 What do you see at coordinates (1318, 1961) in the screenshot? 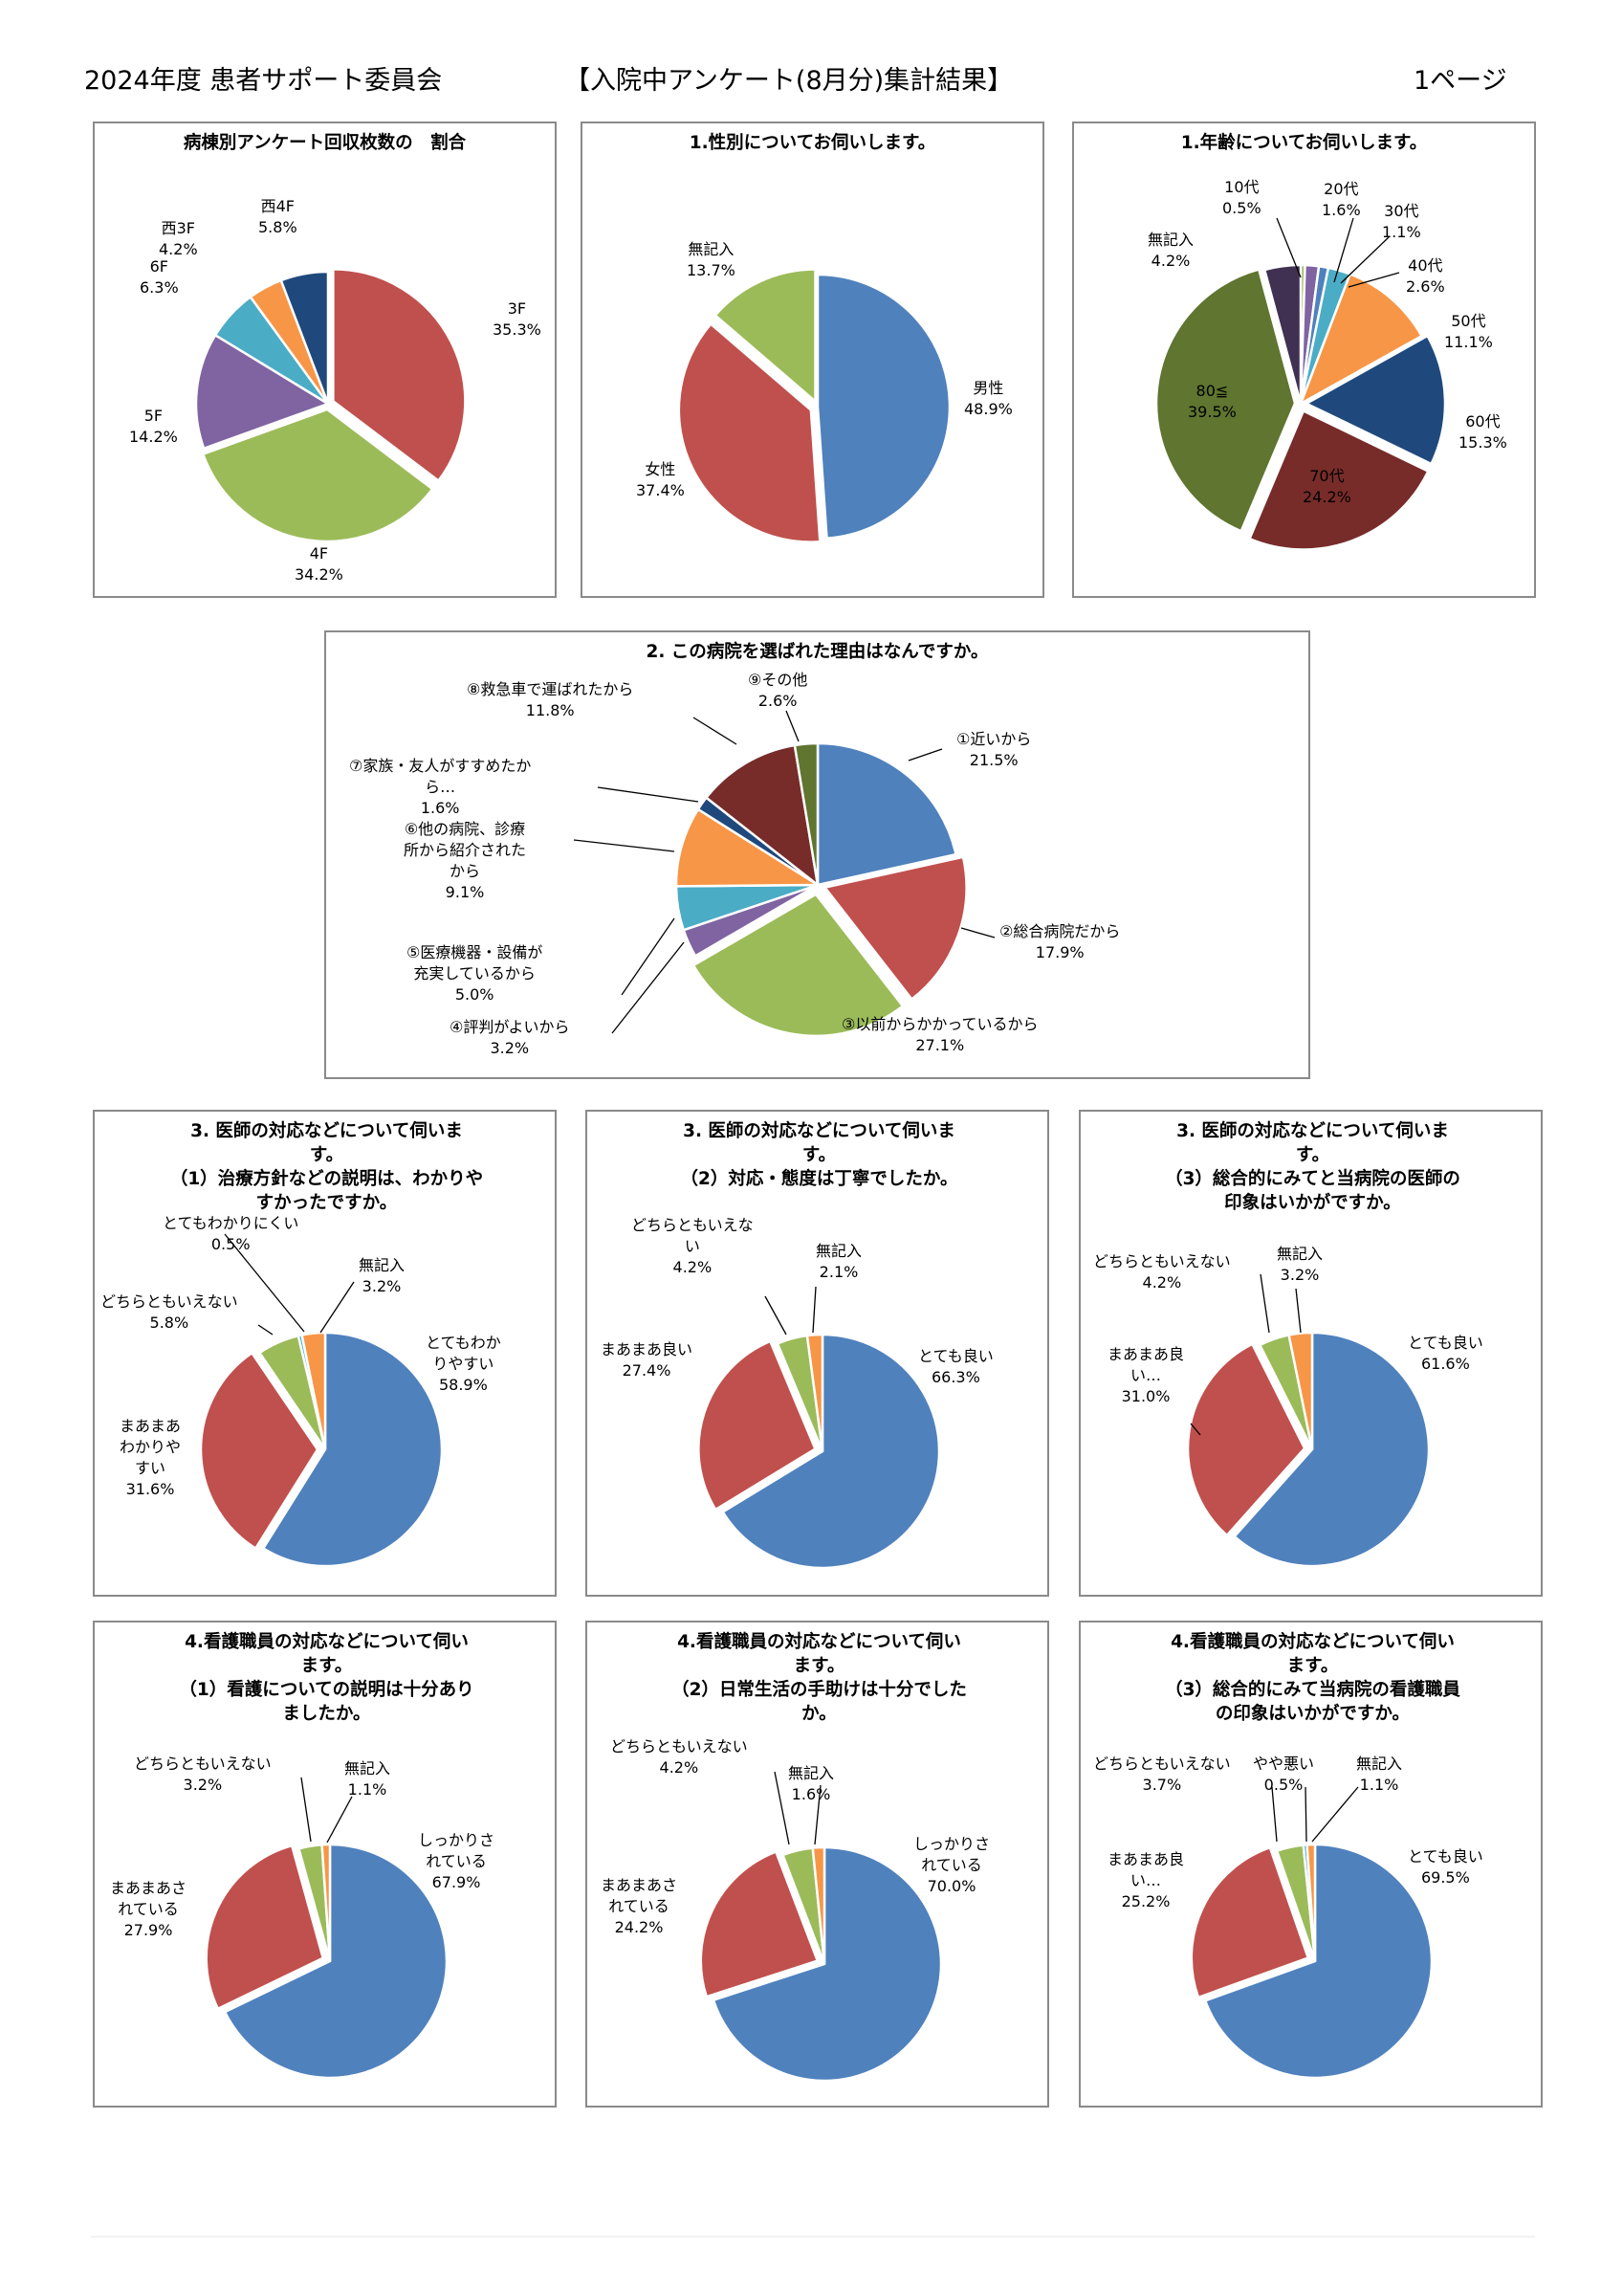
I see `pie-slice-nur3-とても良い` at bounding box center [1318, 1961].